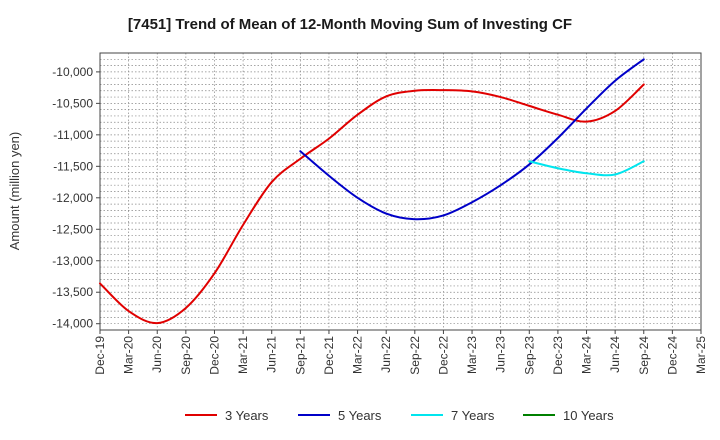 The height and width of the screenshot is (440, 720). Describe the element at coordinates (558, 355) in the screenshot. I see `x-tick-label: Dec-23` at that location.